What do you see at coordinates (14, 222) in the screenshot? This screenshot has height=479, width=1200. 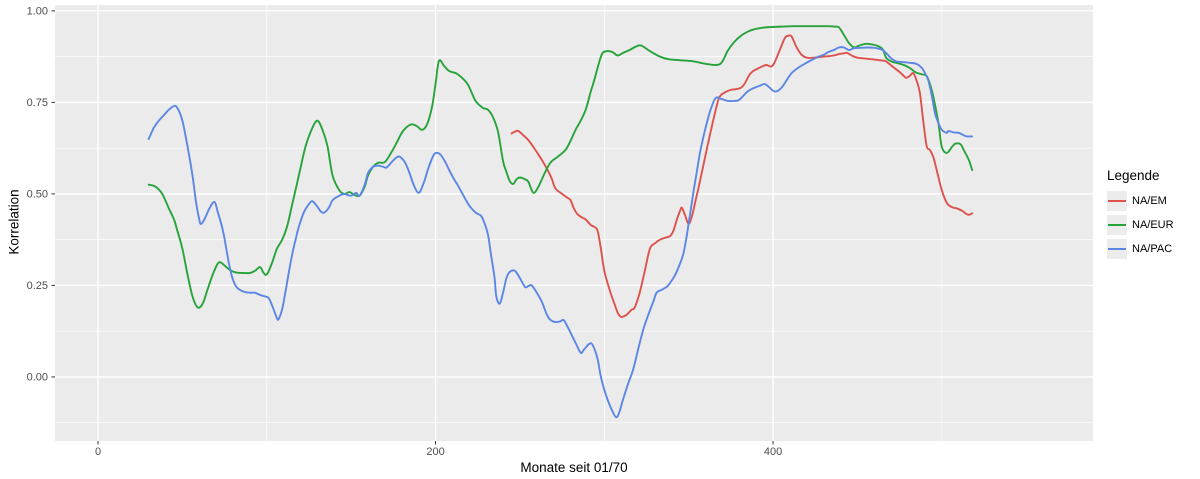 I see `y-axis-title: Korrelation` at bounding box center [14, 222].